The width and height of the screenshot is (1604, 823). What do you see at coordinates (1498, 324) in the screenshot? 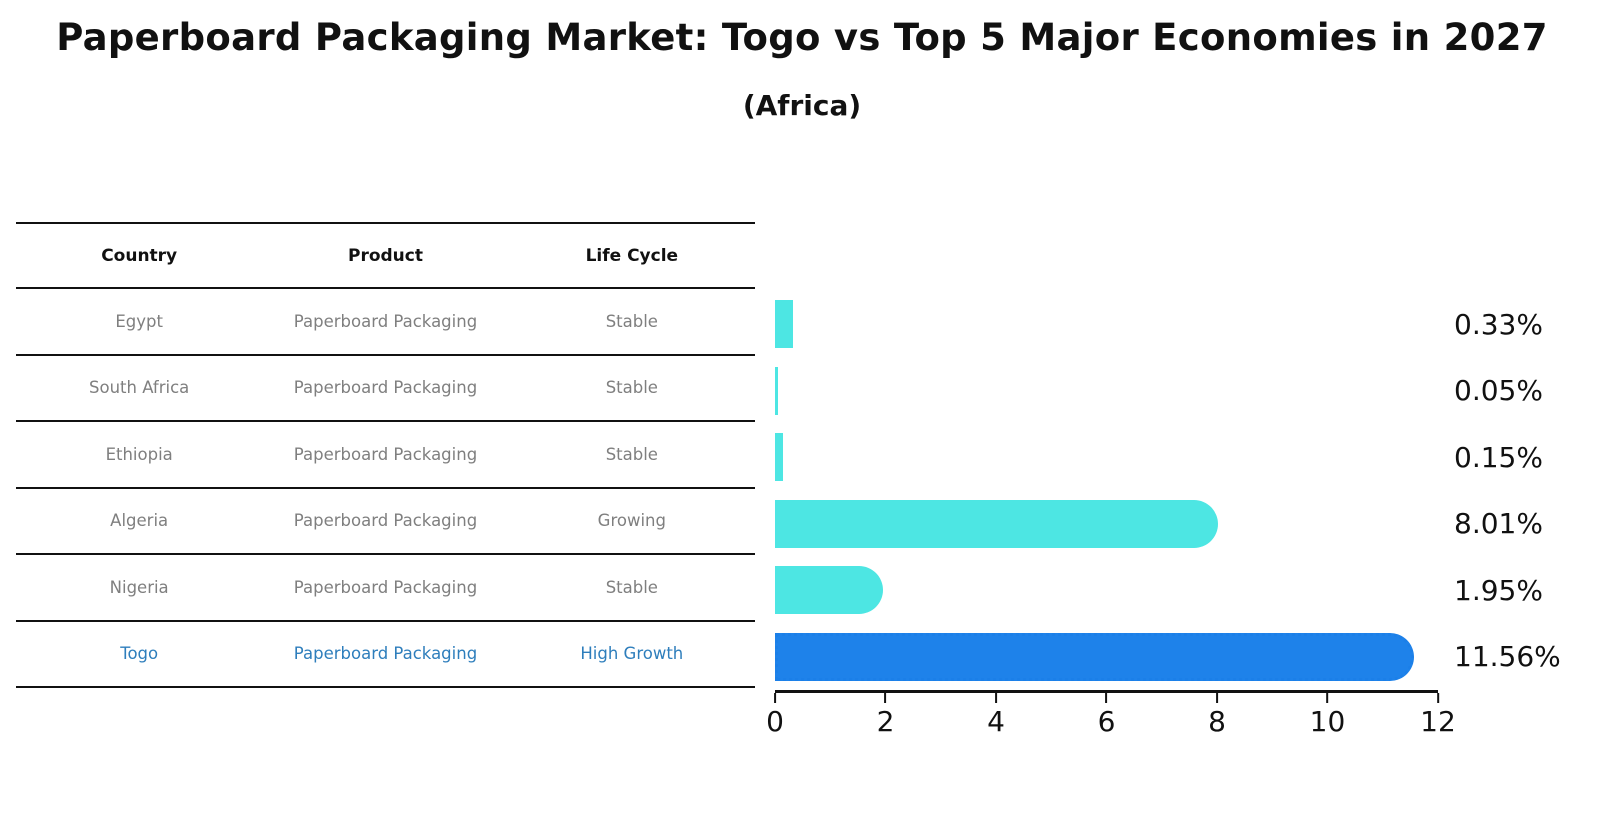
I see `value-label: 0.33%` at bounding box center [1498, 324].